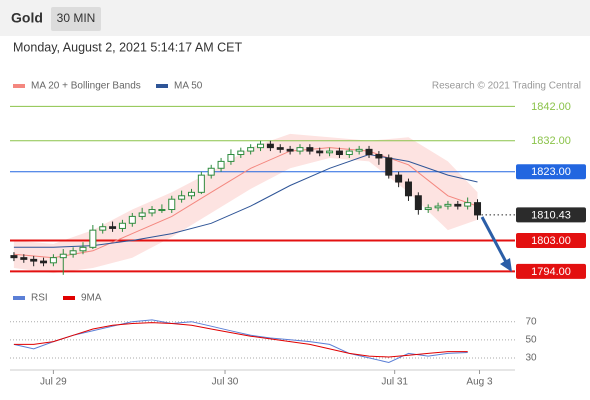 The image size is (590, 400). I want to click on x-tick-label: Aug 3, so click(479, 382).